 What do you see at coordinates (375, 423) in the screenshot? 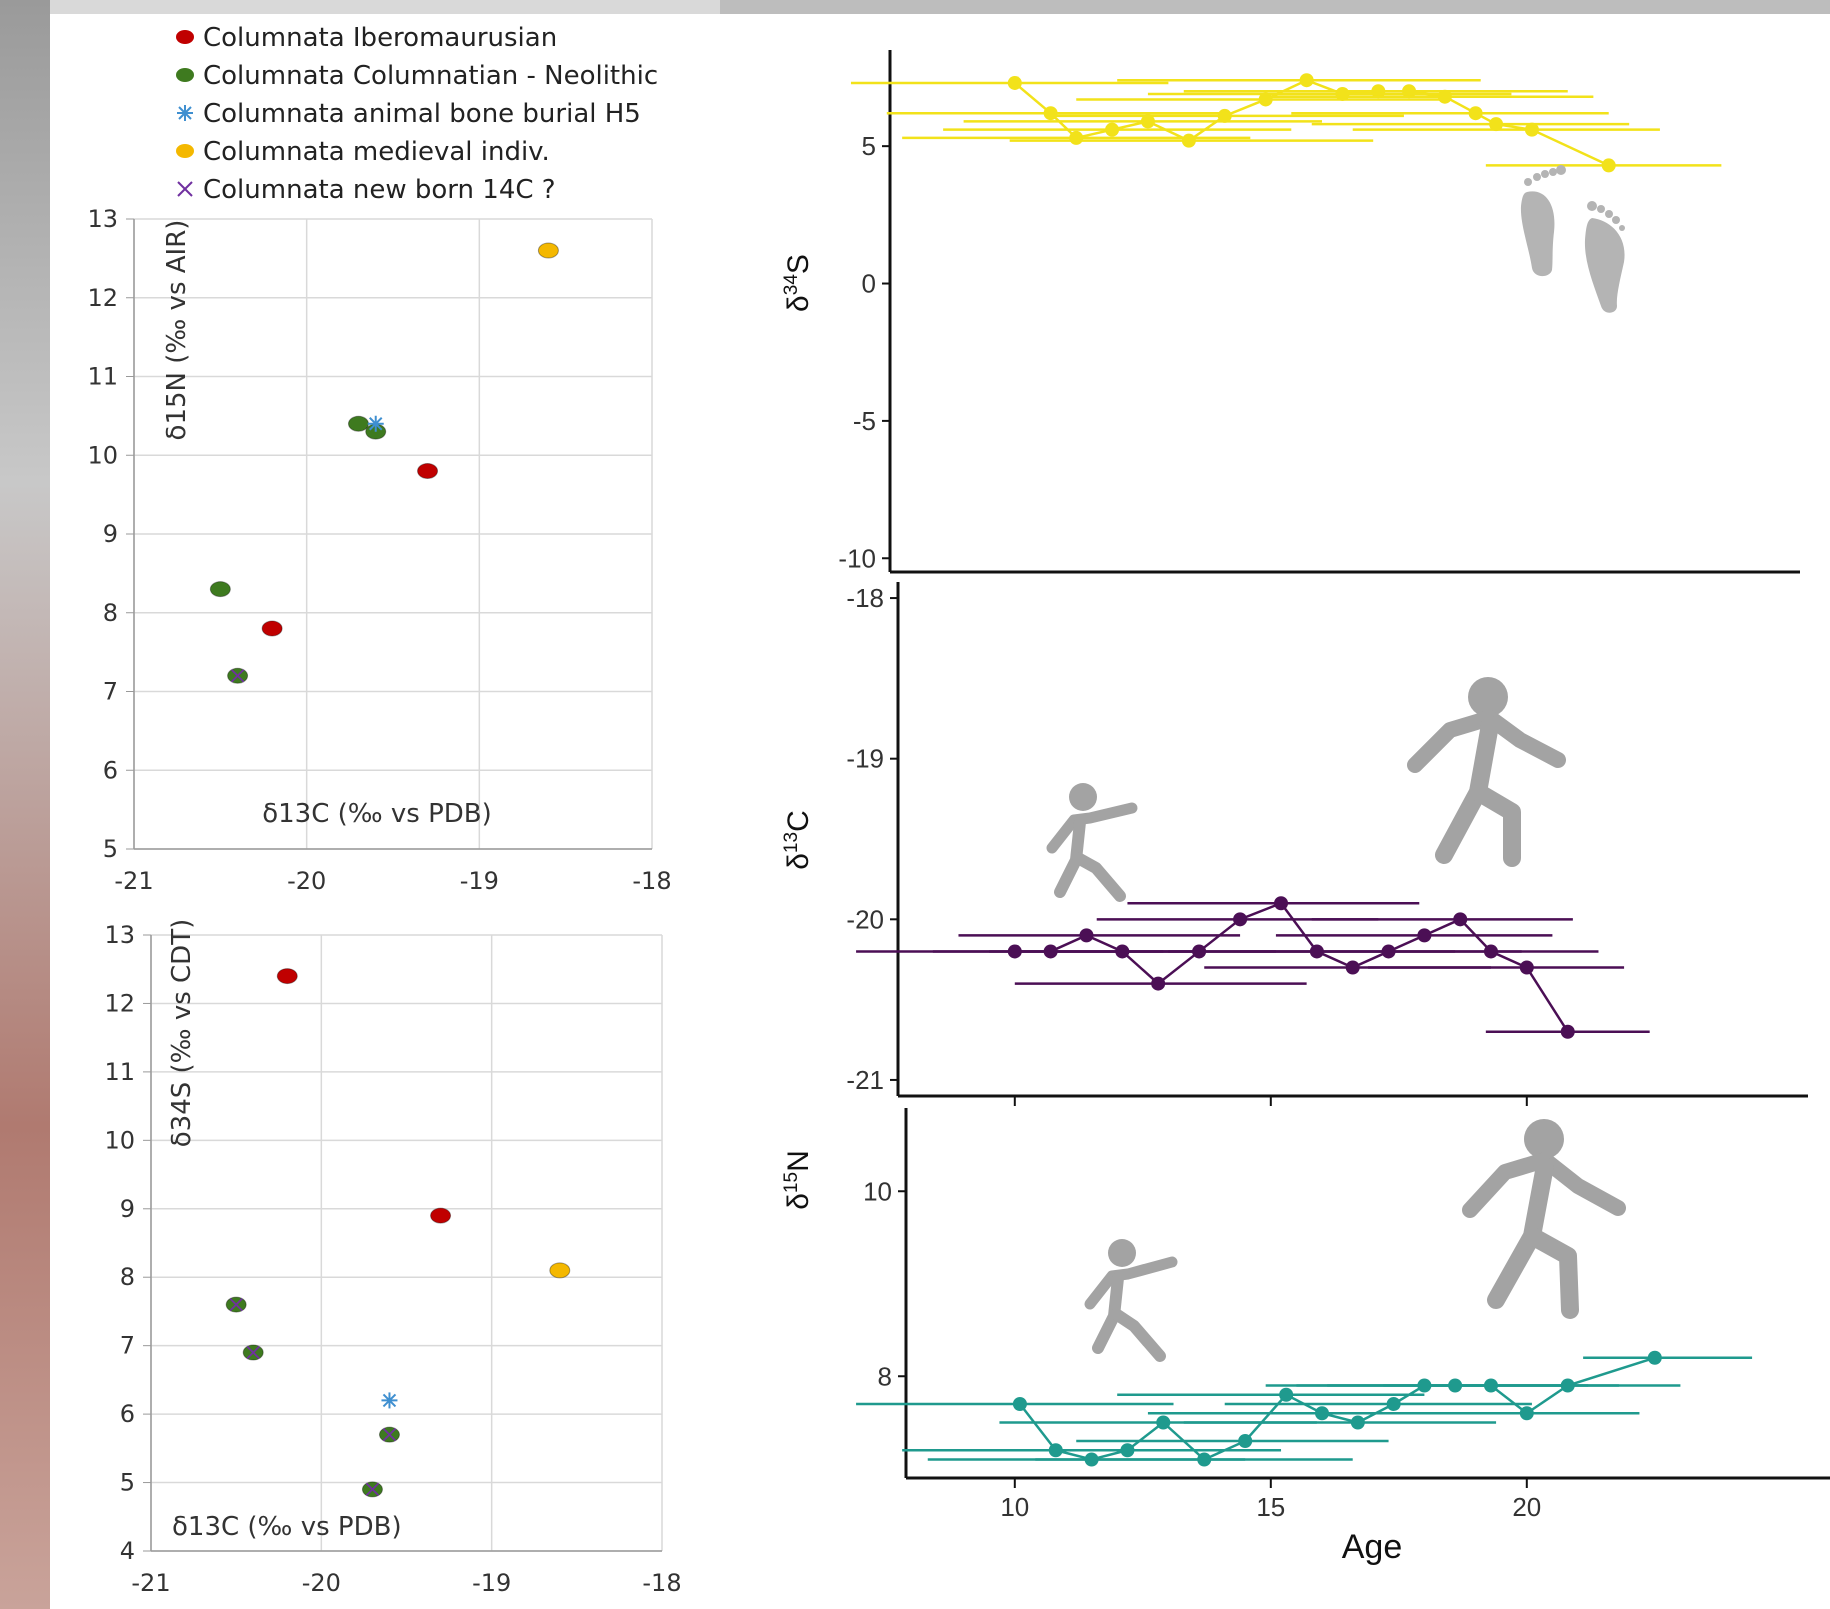
I see `data-point-star` at bounding box center [375, 423].